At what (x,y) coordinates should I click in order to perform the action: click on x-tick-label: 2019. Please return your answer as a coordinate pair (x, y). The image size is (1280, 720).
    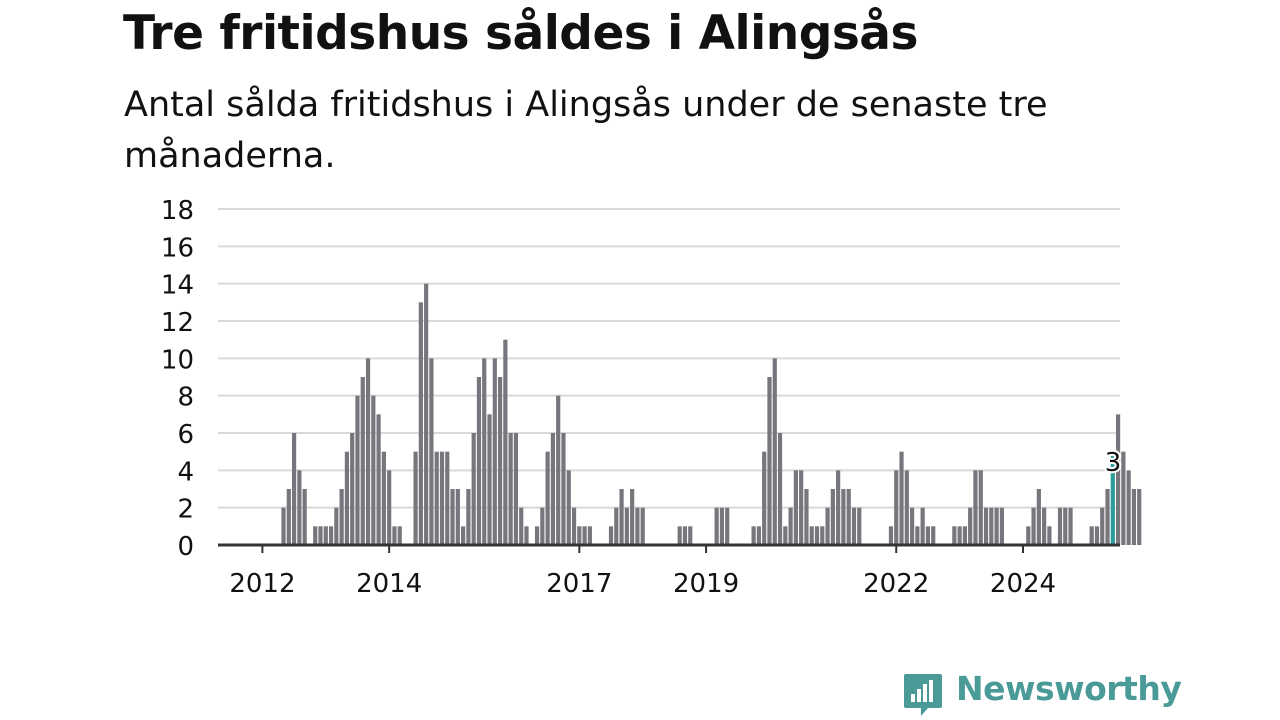
    Looking at the image, I should click on (706, 584).